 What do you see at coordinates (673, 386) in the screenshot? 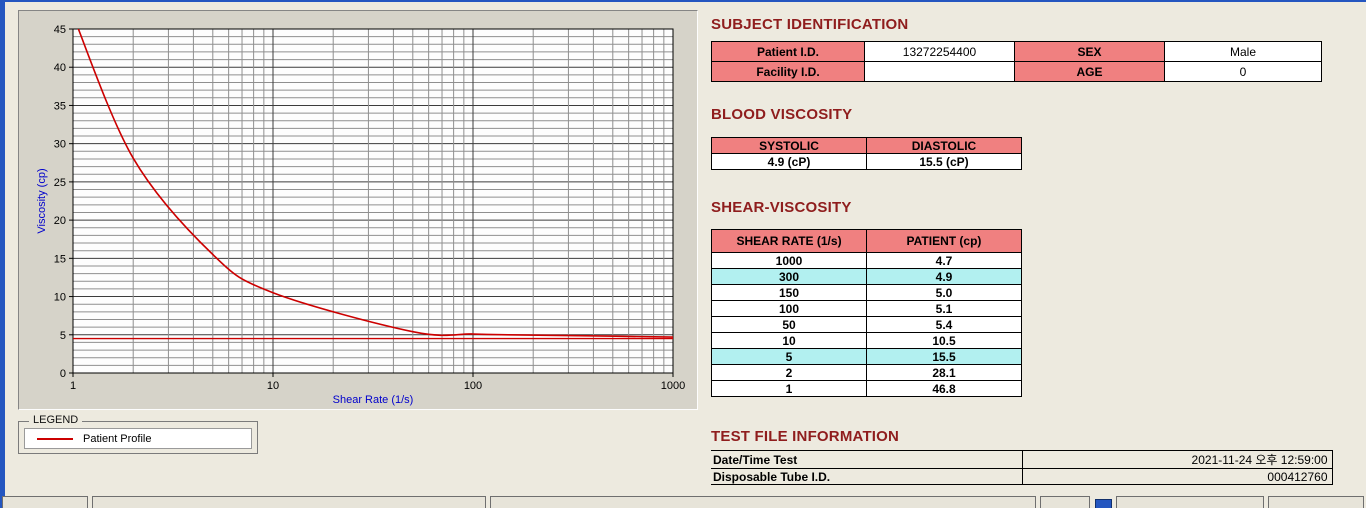
I see `svg-text: 1000` at bounding box center [673, 386].